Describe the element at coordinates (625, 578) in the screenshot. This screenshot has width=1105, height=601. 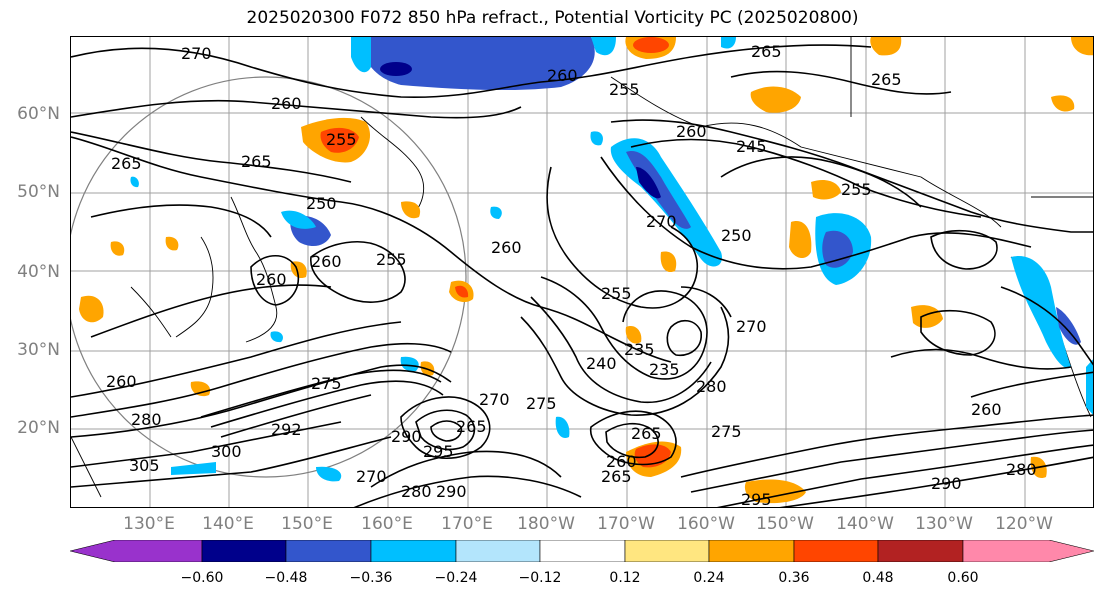
I see `colorbar-tick: 0.12` at that location.